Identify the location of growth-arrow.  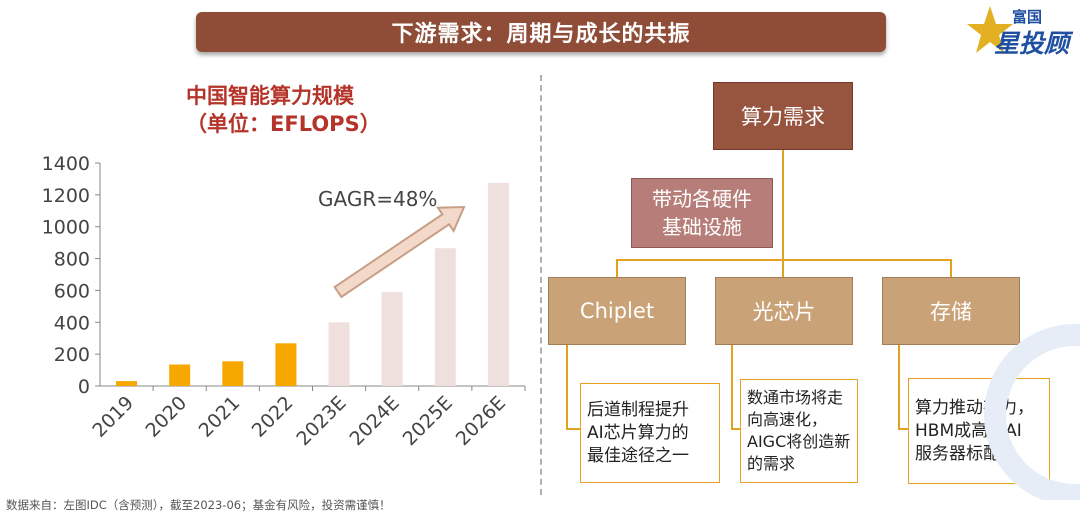
(399, 252).